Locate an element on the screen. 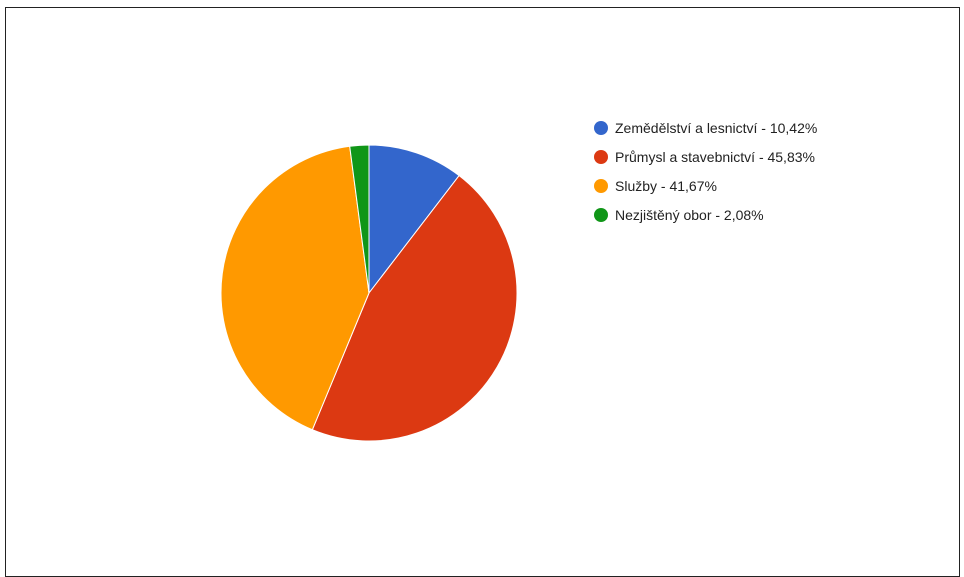 The height and width of the screenshot is (577, 964). legend-label-3: Služby - 41,67% is located at coordinates (666, 186).